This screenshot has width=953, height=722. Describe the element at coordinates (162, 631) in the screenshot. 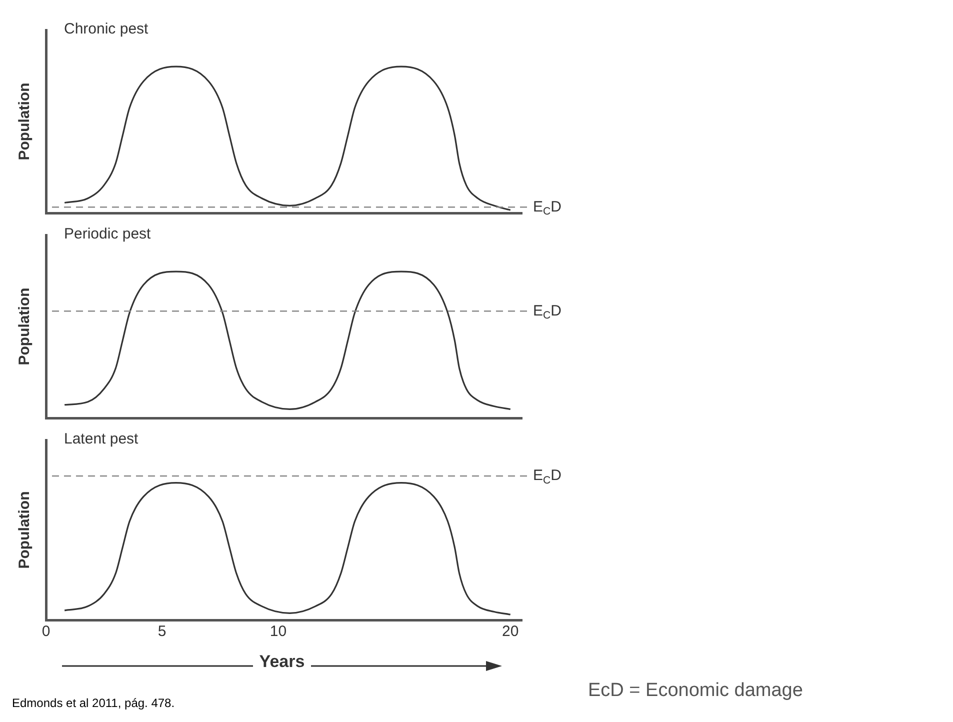

I see `x-tick-label: 5` at that location.